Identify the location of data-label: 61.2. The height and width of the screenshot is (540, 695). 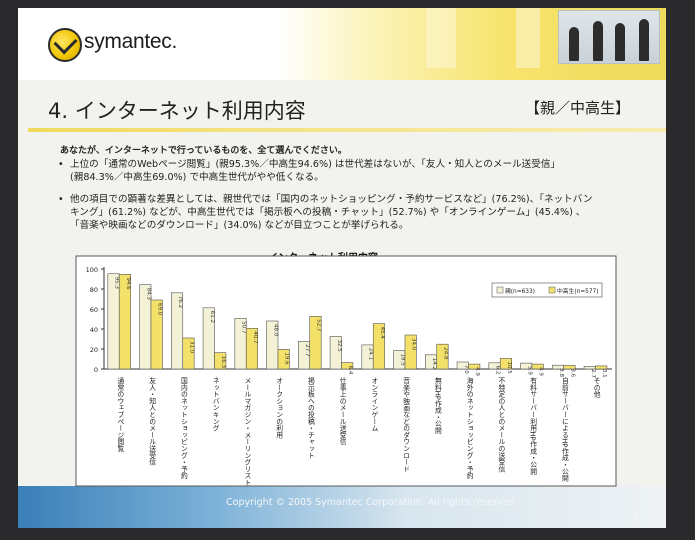
(212, 317).